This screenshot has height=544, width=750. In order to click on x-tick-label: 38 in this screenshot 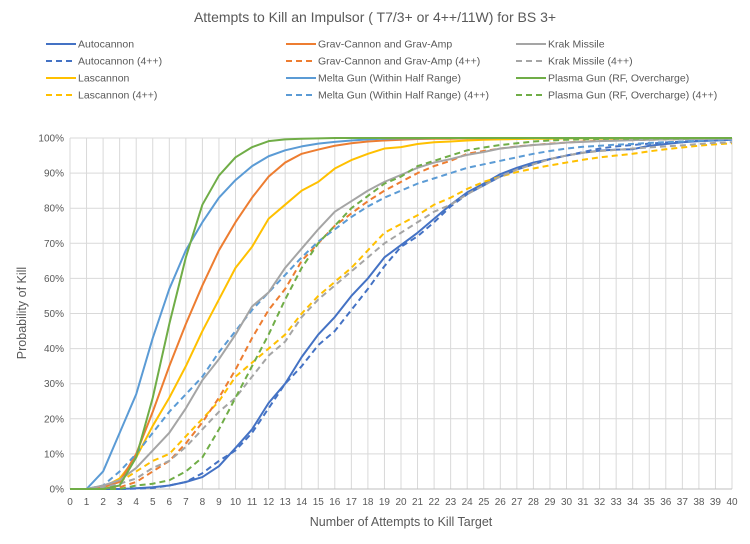, I will do `click(699, 502)`.